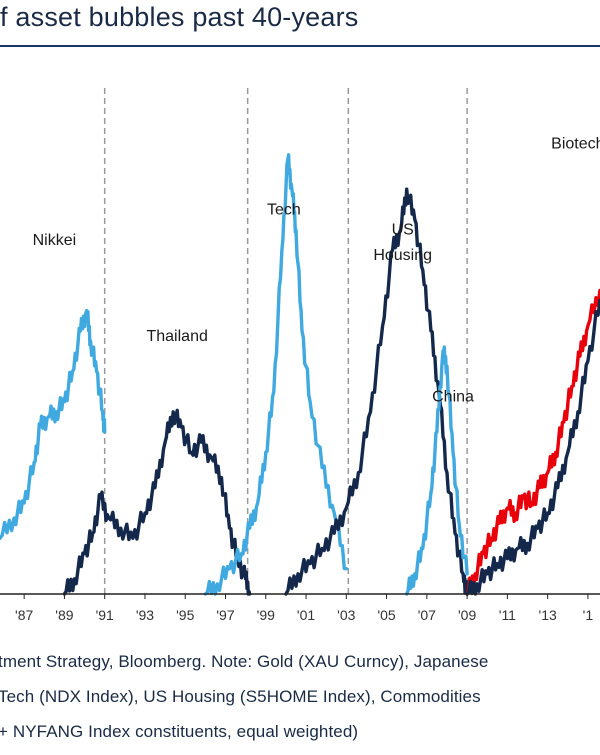 Image resolution: width=600 pixels, height=755 pixels. I want to click on x-tick-label-5: '95, so click(185, 615).